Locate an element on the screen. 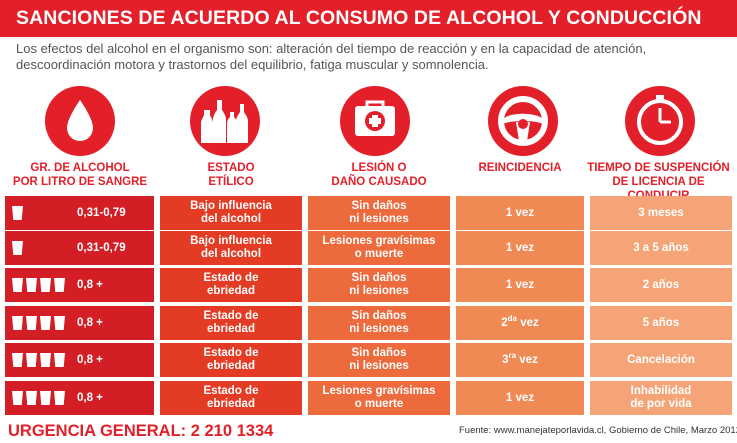  suspension-value: Cancelación is located at coordinates (661, 359).